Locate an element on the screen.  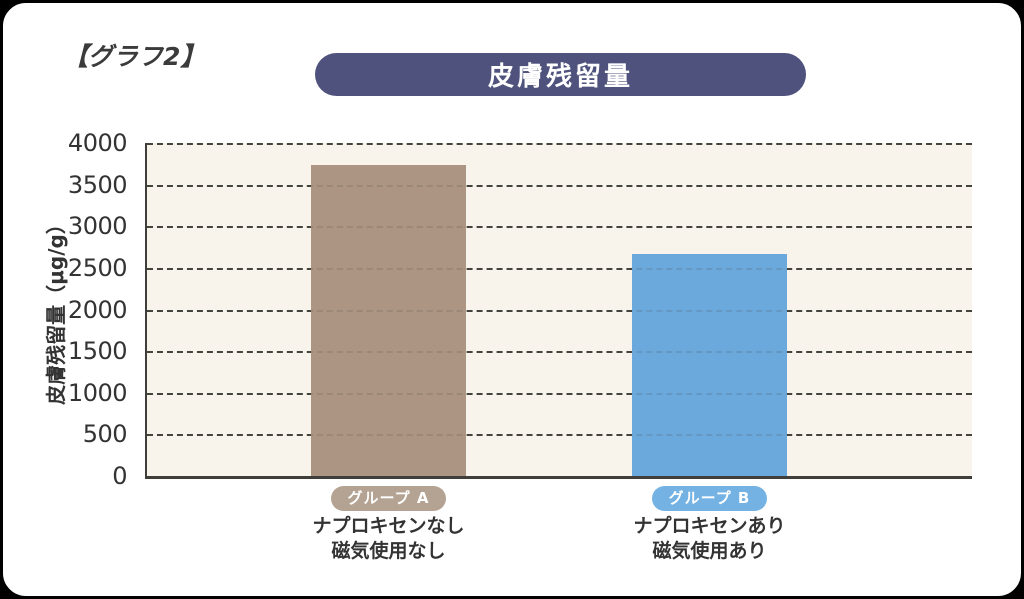
graph-number-label: 【グラフ2】 is located at coordinates (134, 56).